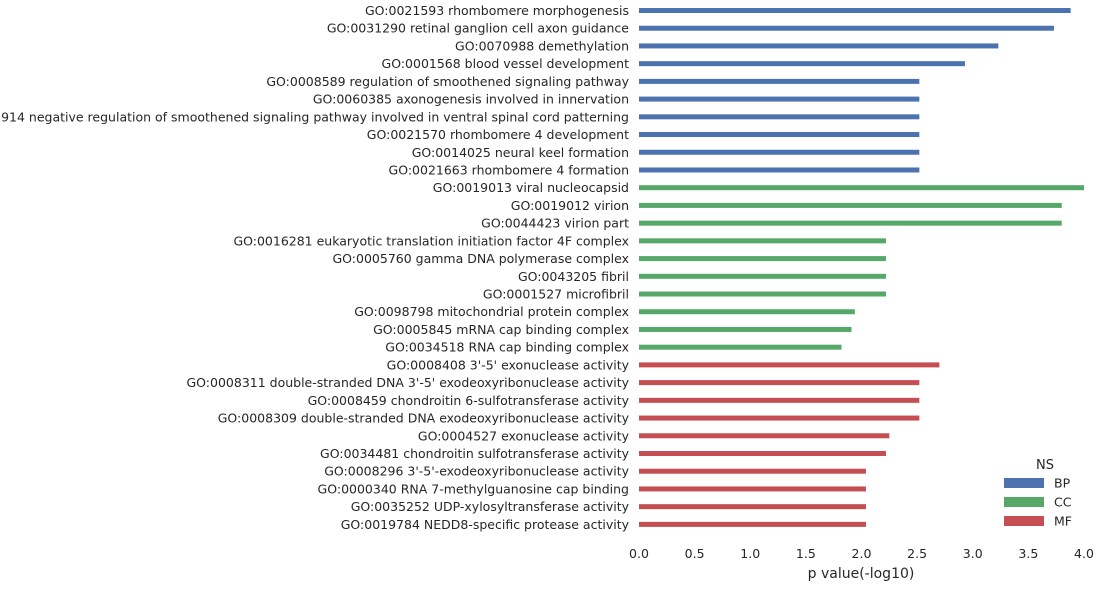  What do you see at coordinates (509, 169) in the screenshot?
I see `category-label: GO:0021663 rhombomere 4 formation` at bounding box center [509, 169].